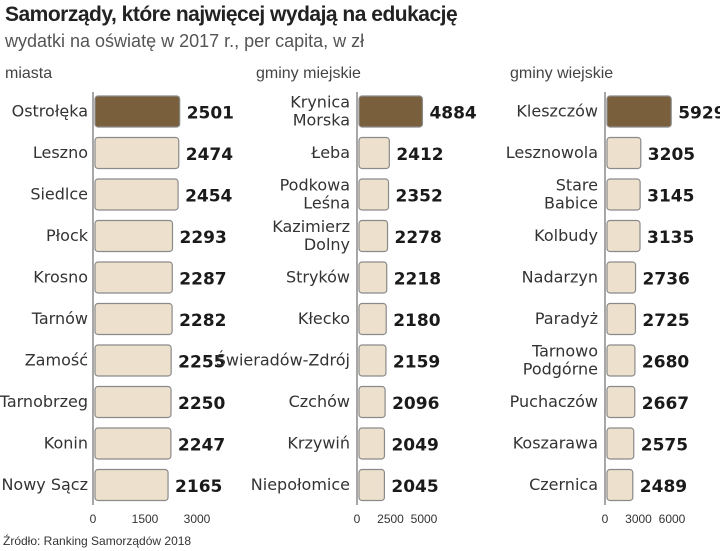 This screenshot has width=720, height=551. I want to click on category-label-zamosc: Zamość, so click(56, 360).